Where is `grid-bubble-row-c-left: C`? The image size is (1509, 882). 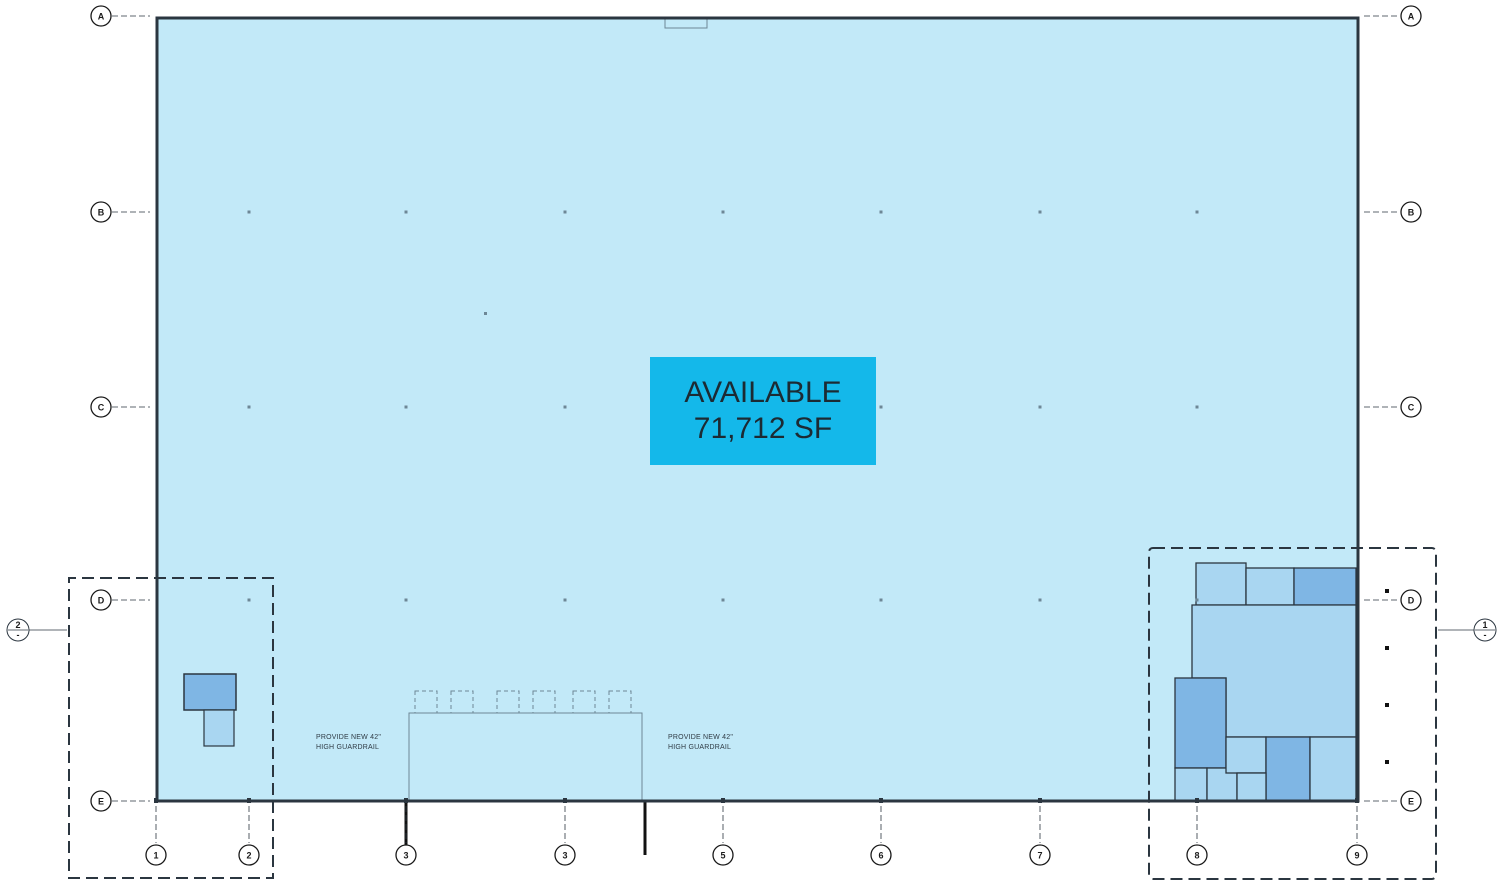
grid-bubble-row-c-left: C is located at coordinates (101, 407).